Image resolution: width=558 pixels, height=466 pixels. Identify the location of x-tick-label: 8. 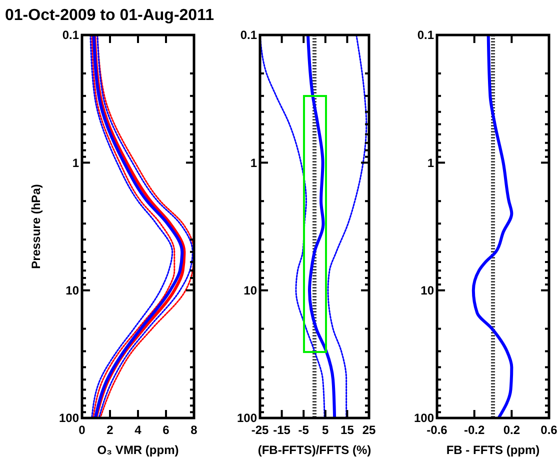
(194, 430).